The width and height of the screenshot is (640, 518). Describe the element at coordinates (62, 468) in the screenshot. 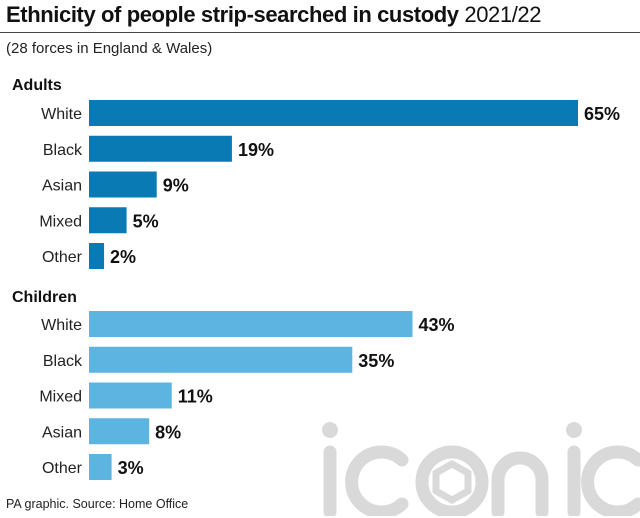

I see `category-label-children-other: Other` at that location.